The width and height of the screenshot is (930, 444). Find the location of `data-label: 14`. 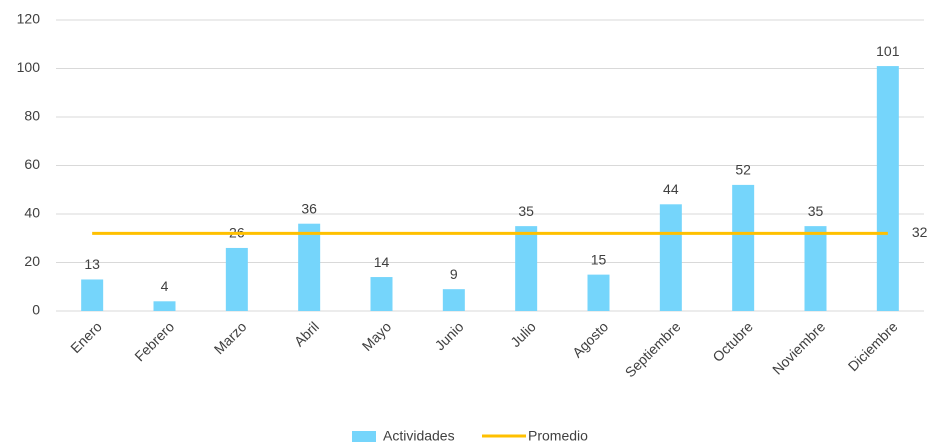

data-label: 14 is located at coordinates (382, 262).